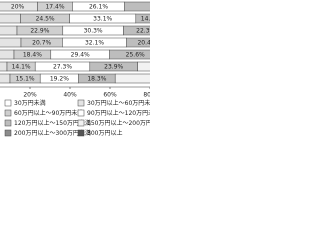 Image resolution: width=320 pixels, height=240 pixels. I want to click on value-label: 14.5%, so click(145, 19).